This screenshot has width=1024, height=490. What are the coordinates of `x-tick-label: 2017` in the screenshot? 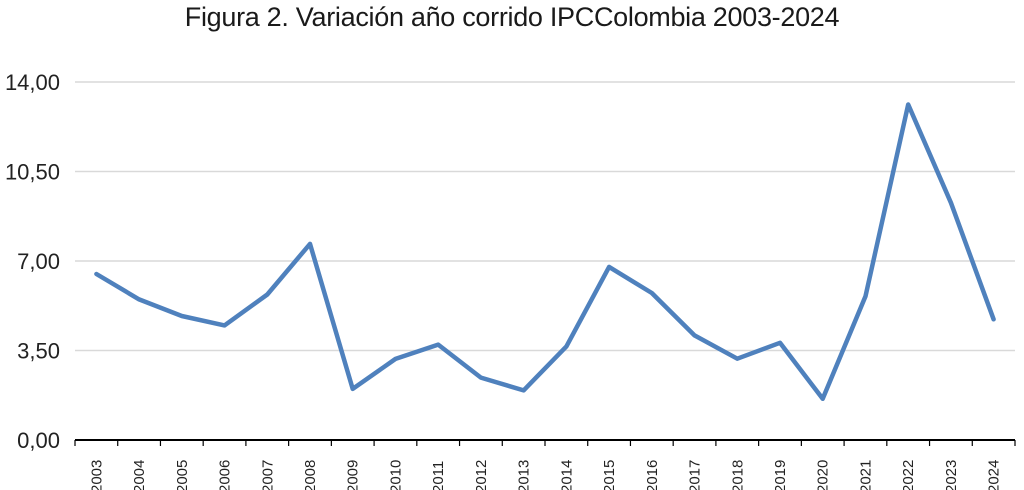 It's located at (695, 475).